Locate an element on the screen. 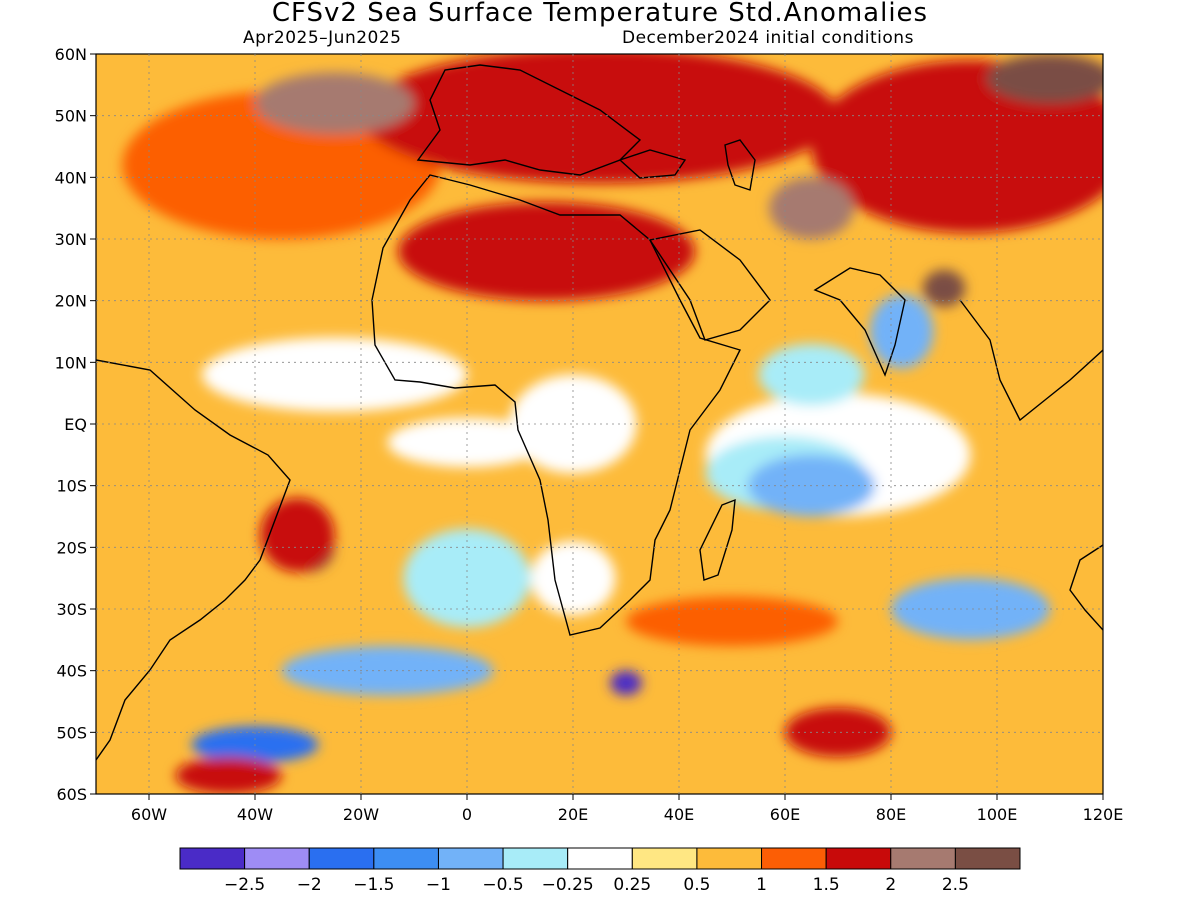 This screenshot has height=900, width=1200. lat-tick-label: 60S is located at coordinates (71, 794).